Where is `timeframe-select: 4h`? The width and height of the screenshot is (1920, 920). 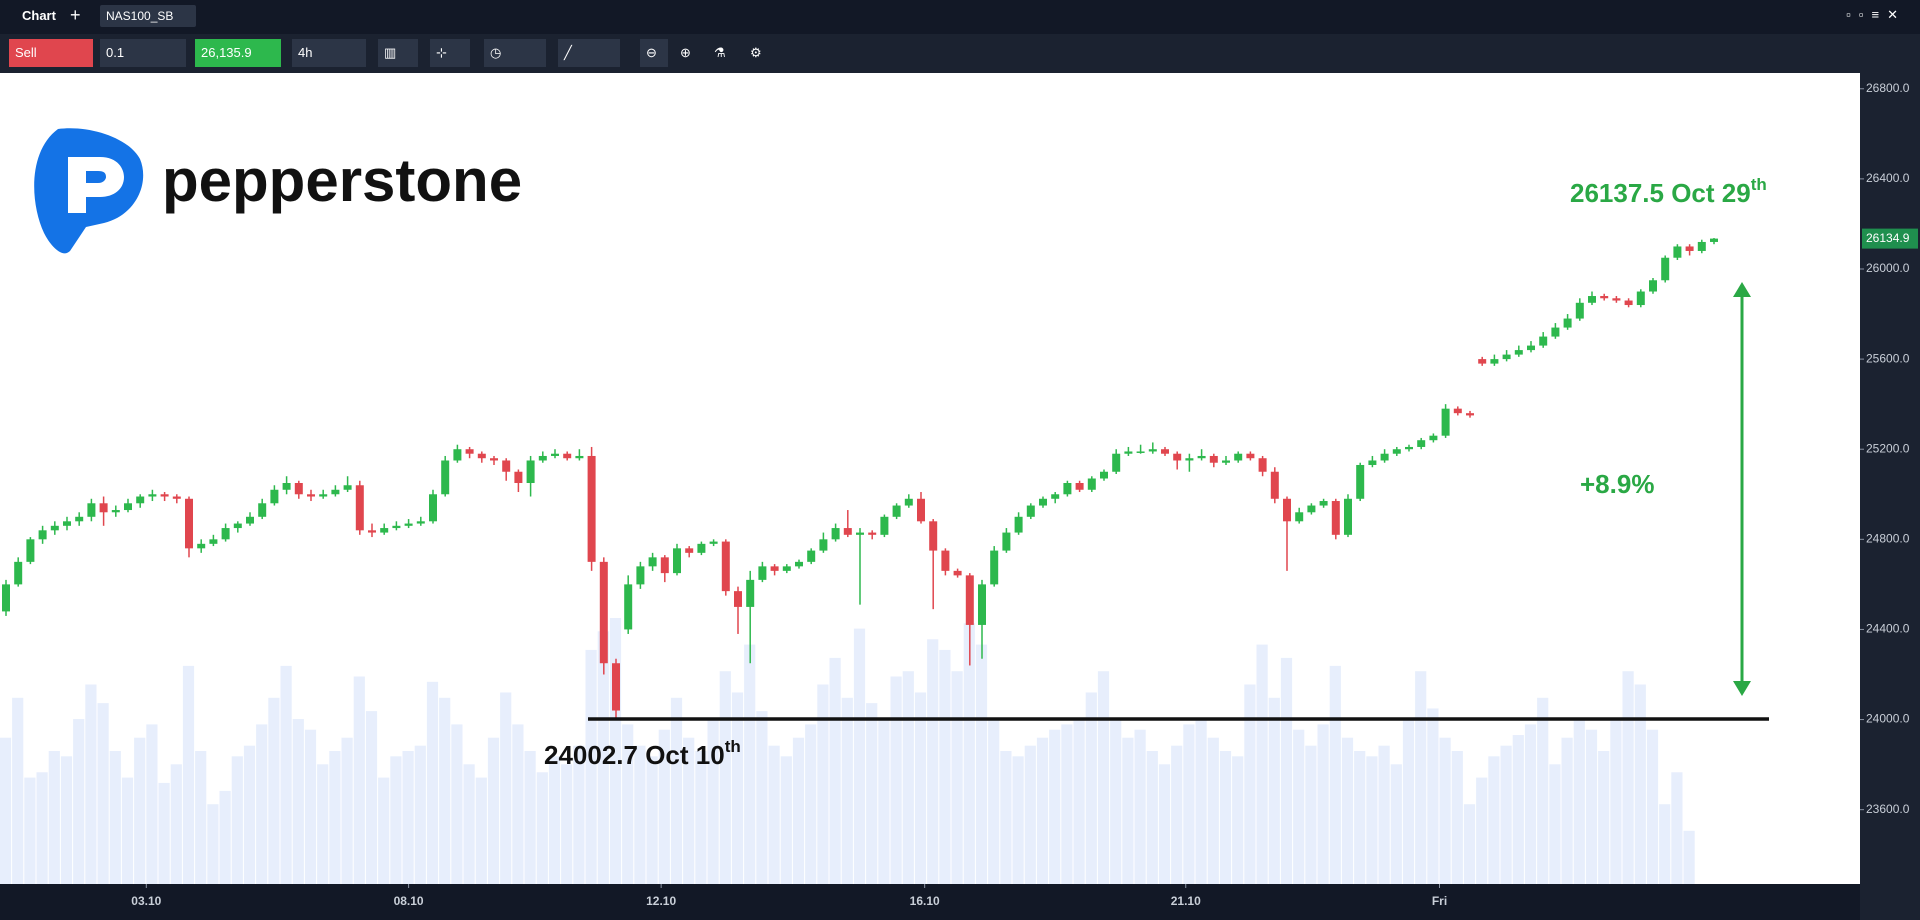
timeframe-select: 4h is located at coordinates (329, 53).